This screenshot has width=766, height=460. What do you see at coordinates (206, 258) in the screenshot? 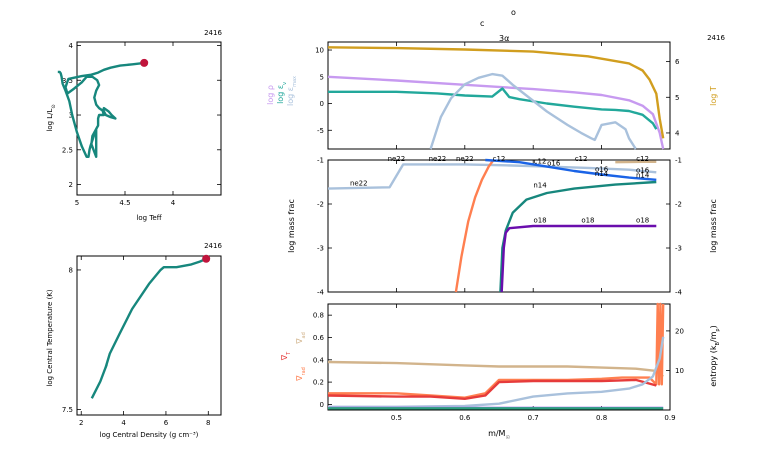
I see `central-current-point` at bounding box center [206, 258].